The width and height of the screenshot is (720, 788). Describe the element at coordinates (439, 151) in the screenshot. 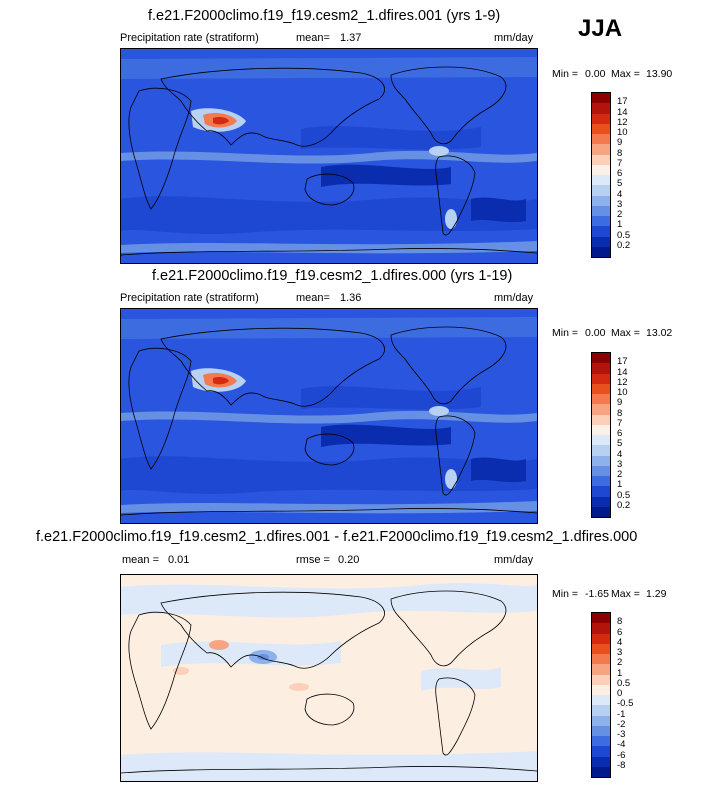

I see `panel1-panama-high` at that location.